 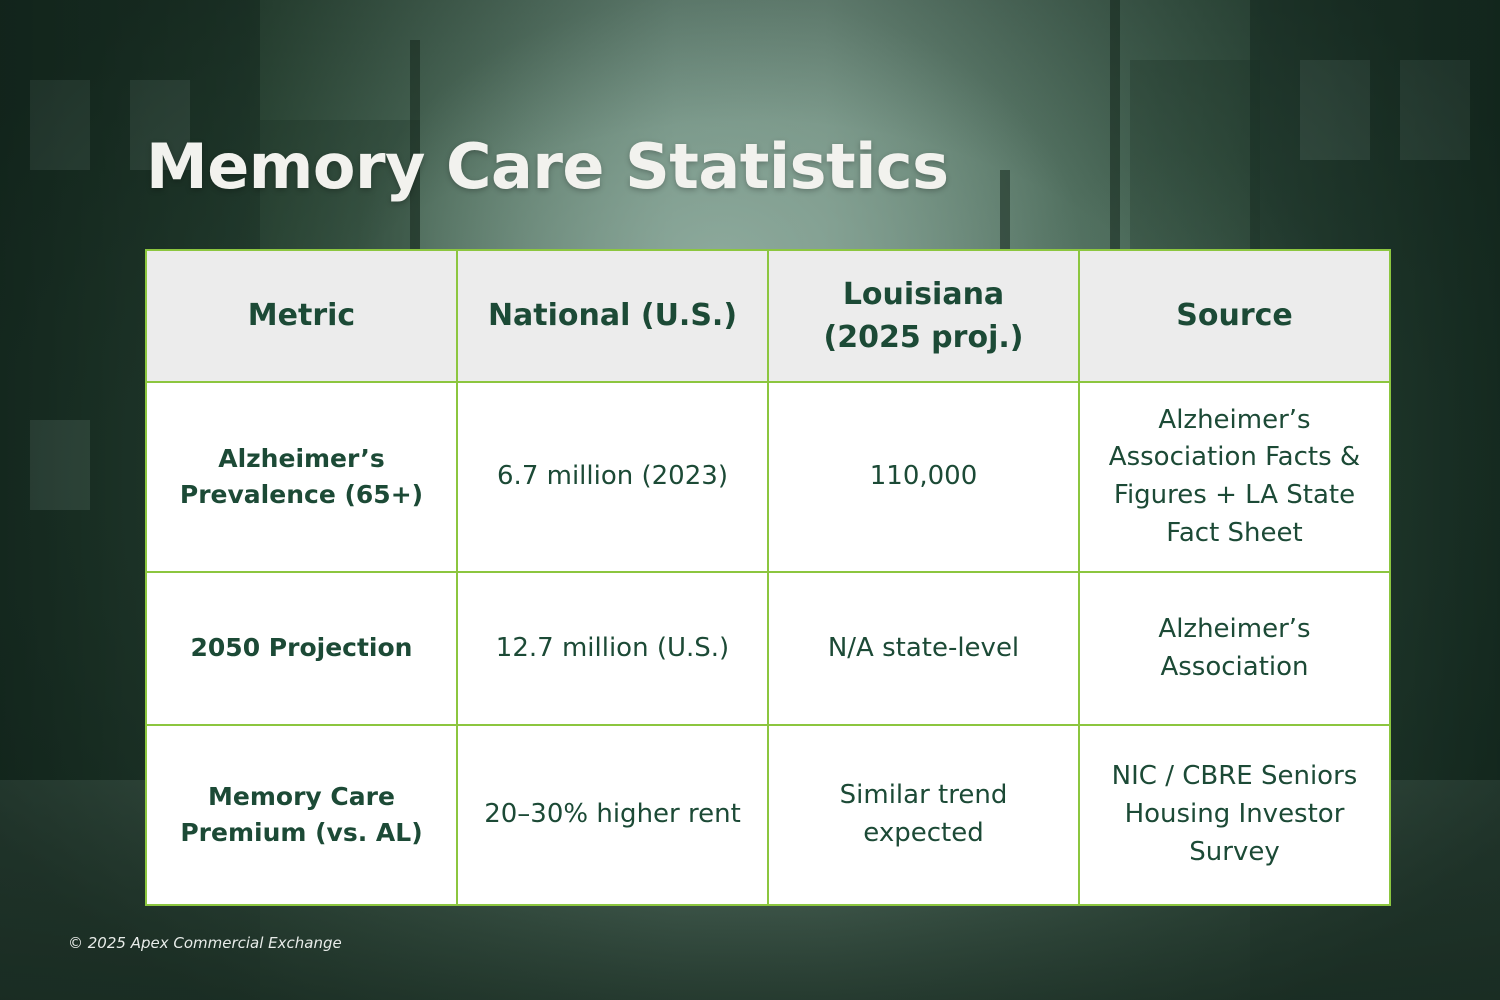 What do you see at coordinates (612, 316) in the screenshot?
I see `header-national: National (U.S.)` at bounding box center [612, 316].